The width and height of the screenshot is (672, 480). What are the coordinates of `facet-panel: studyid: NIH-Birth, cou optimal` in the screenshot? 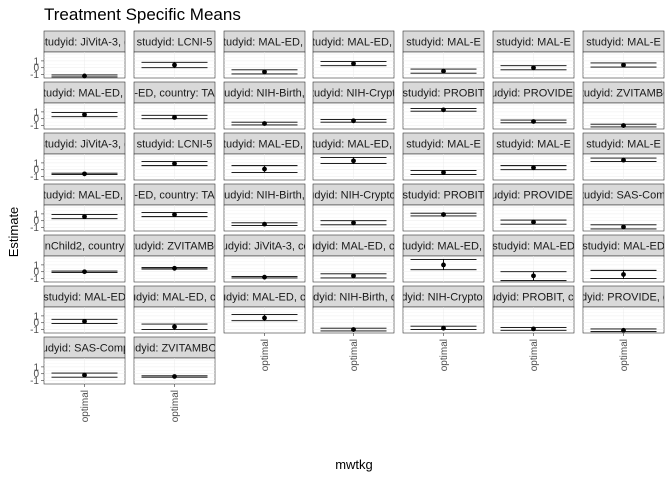 It's located at (353, 328).